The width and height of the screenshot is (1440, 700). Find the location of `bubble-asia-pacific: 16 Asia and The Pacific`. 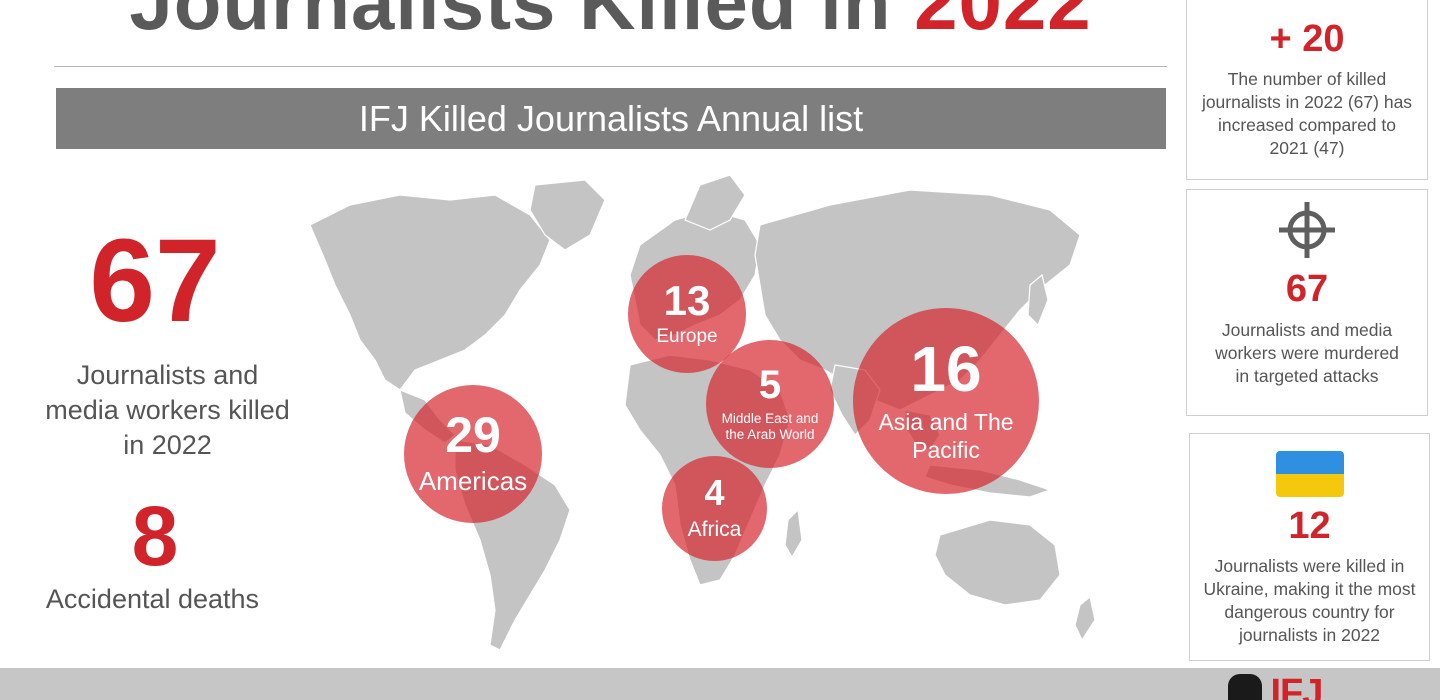

bubble-asia-pacific: 16 Asia and The Pacific is located at coordinates (946, 401).